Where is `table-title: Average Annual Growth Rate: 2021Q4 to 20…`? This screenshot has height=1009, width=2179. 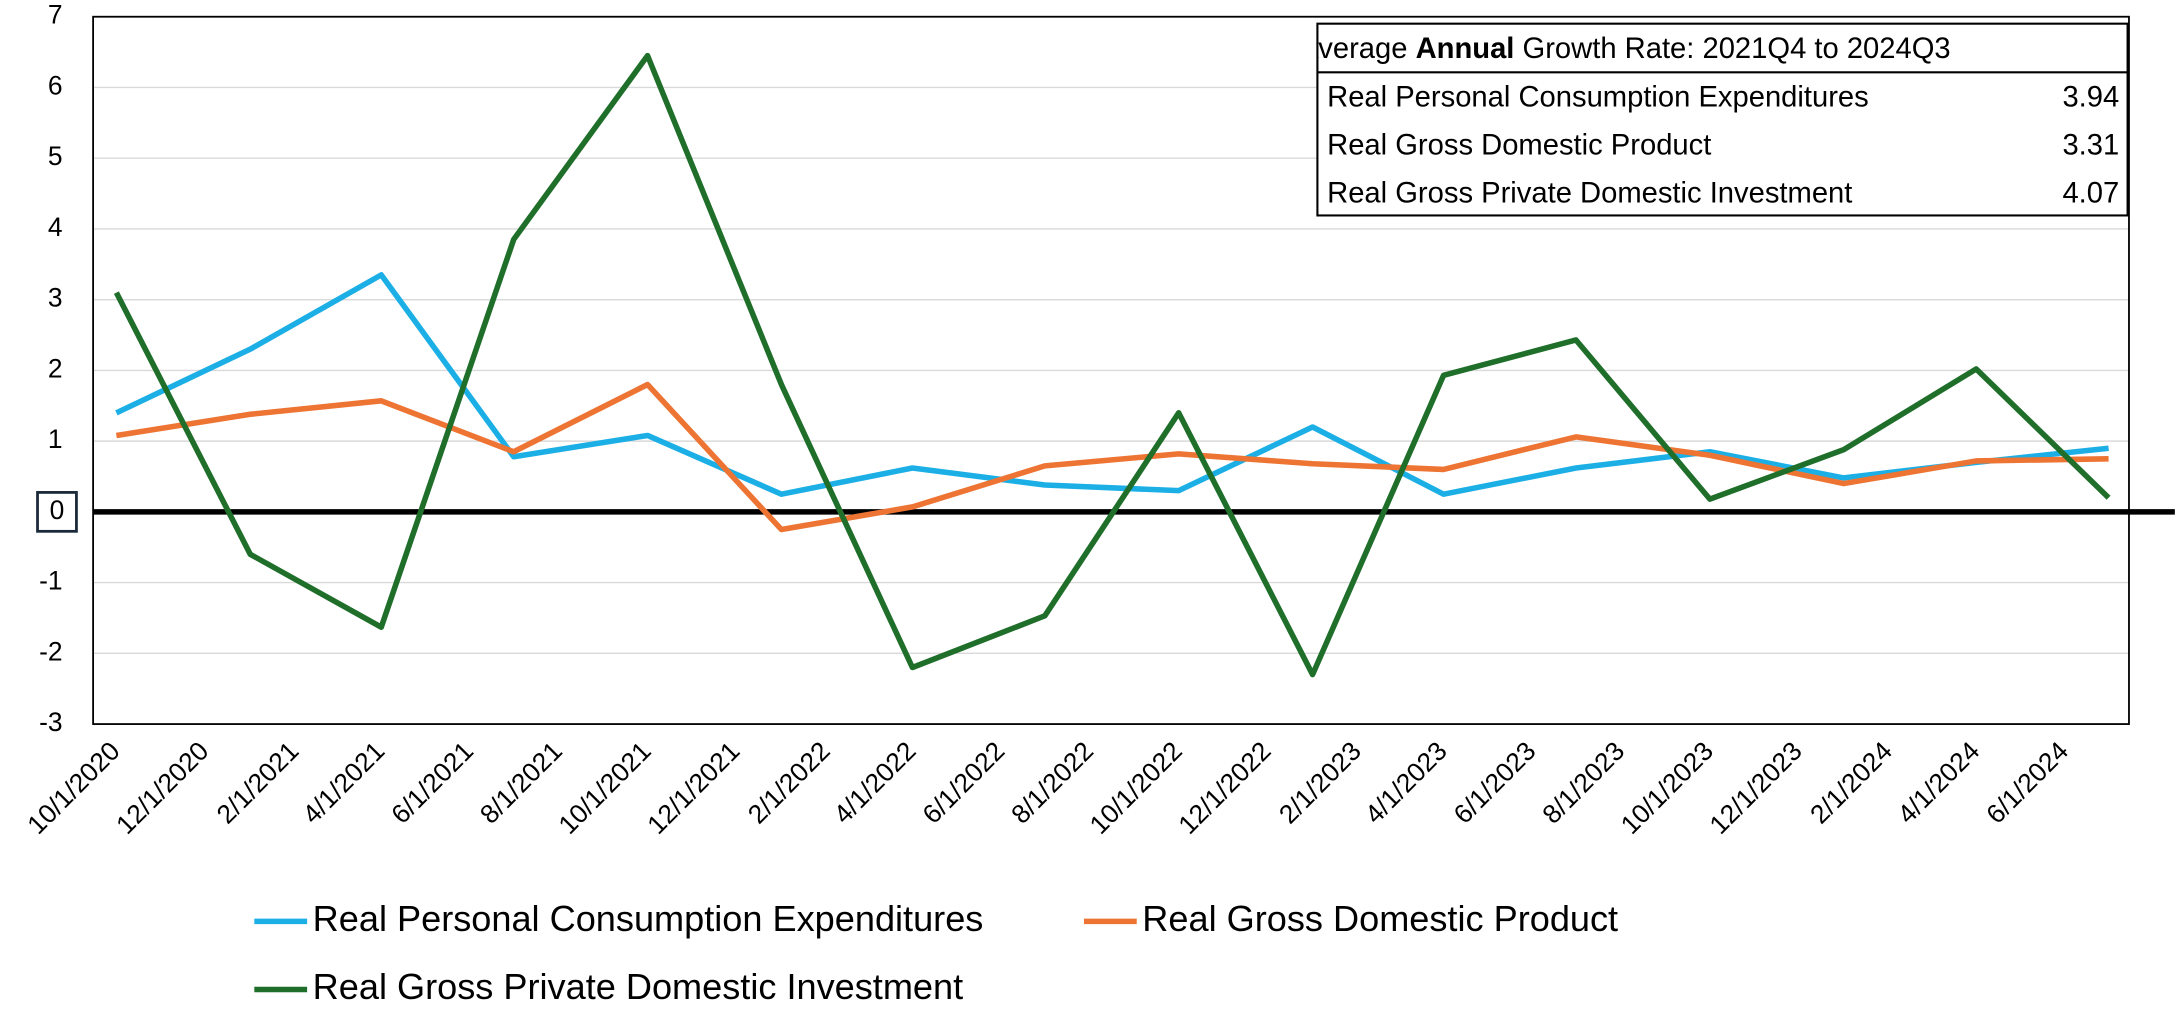
table-title: Average Annual Growth Rate: 2021Q4 to 20… is located at coordinates (1624, 49).